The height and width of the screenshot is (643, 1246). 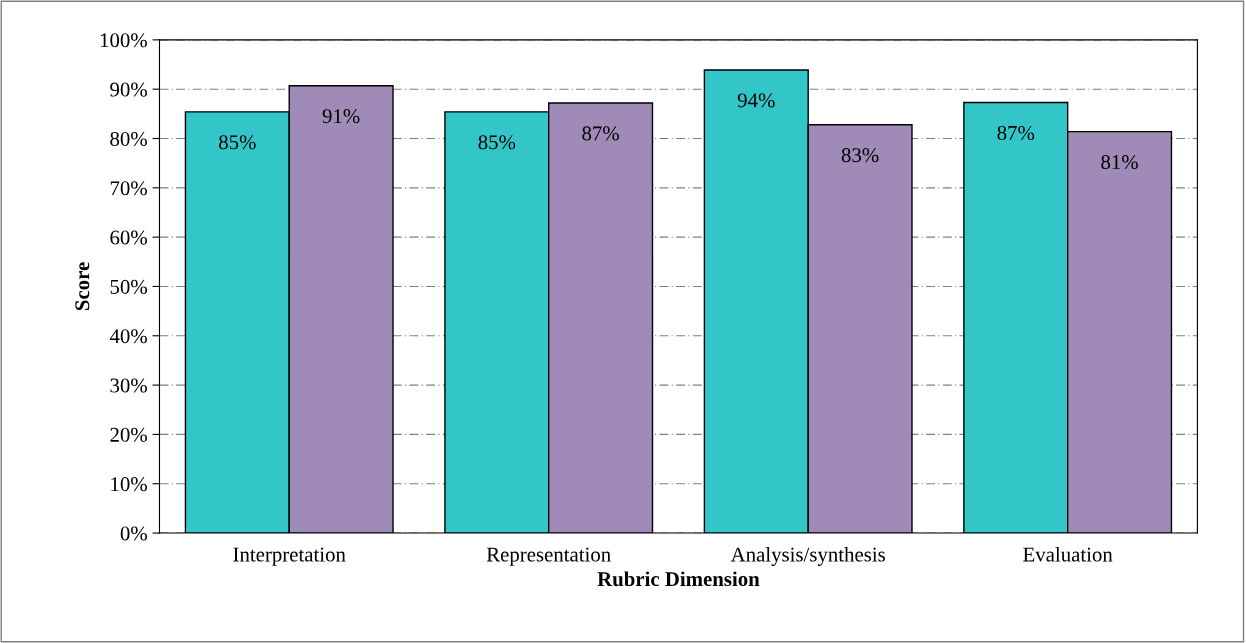 What do you see at coordinates (1119, 162) in the screenshot?
I see `data-label: 81%` at bounding box center [1119, 162].